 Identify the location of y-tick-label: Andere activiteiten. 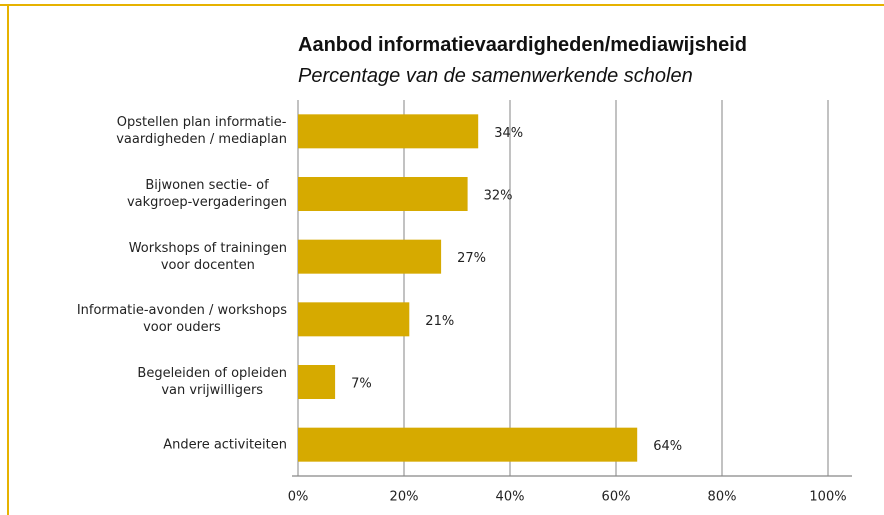
(225, 445).